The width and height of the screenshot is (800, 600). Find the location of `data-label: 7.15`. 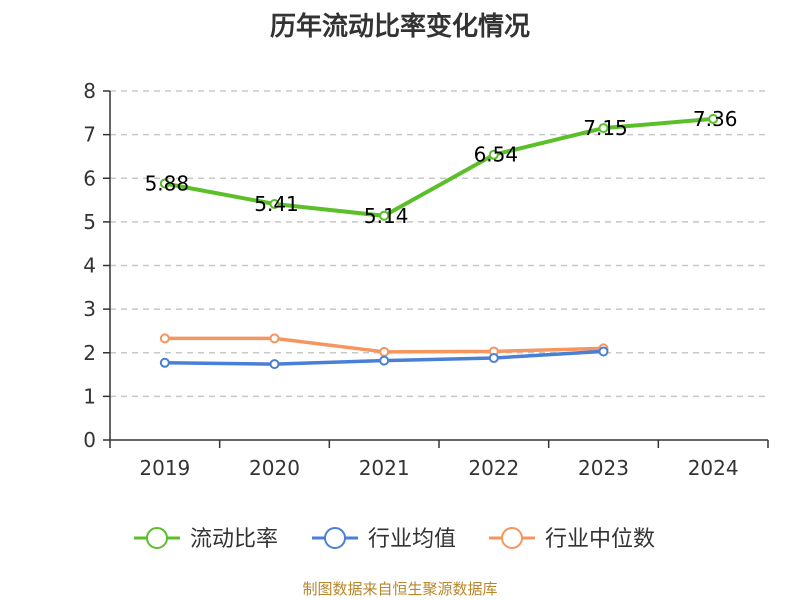

data-label: 7.15 is located at coordinates (605, 128).